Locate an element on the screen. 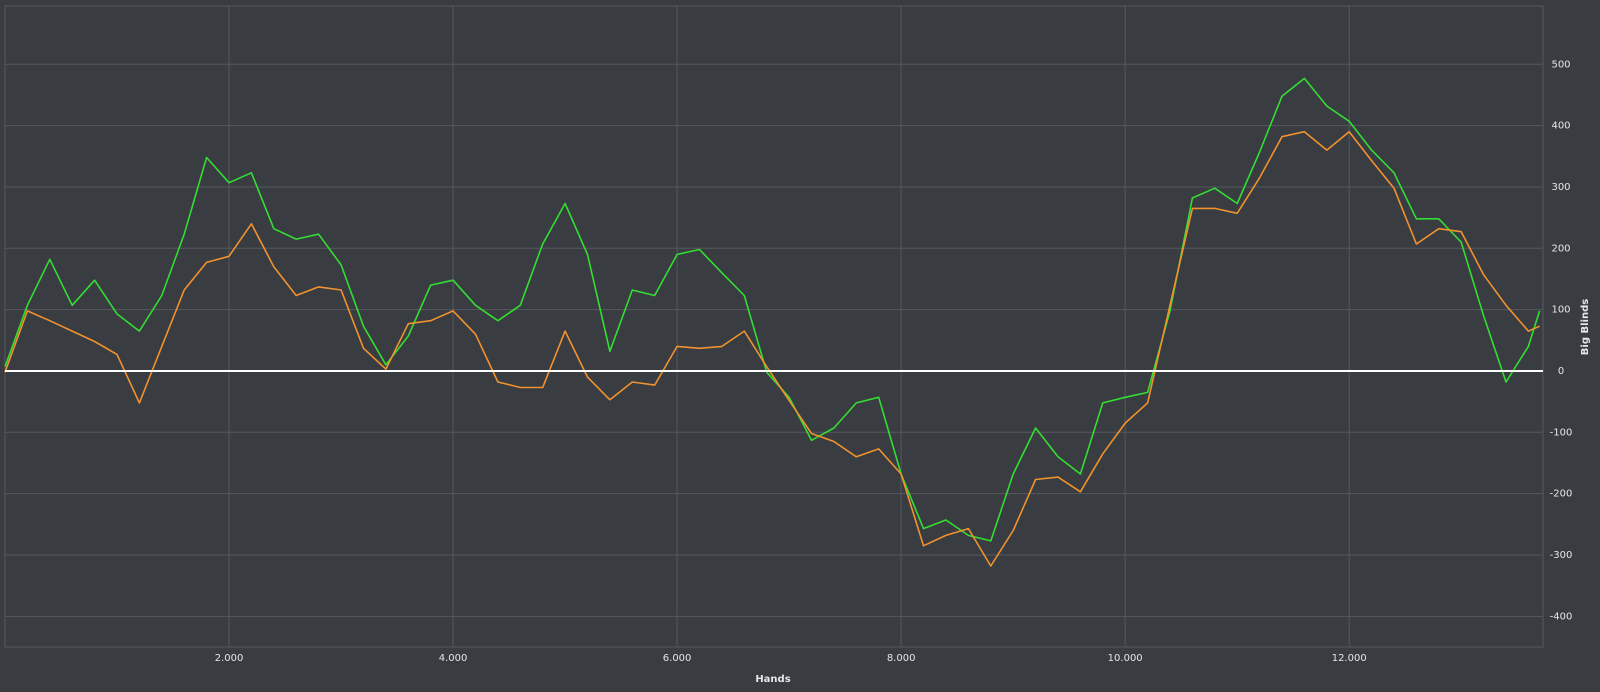  x-tick-label: 4.000 is located at coordinates (453, 658).